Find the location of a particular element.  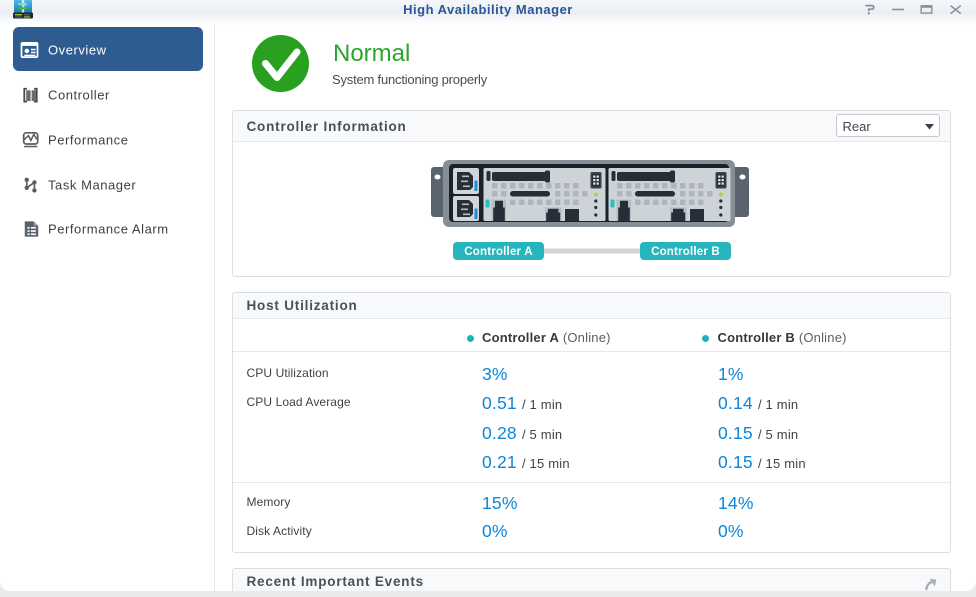

svg-text: Controller A is located at coordinates (498, 252).